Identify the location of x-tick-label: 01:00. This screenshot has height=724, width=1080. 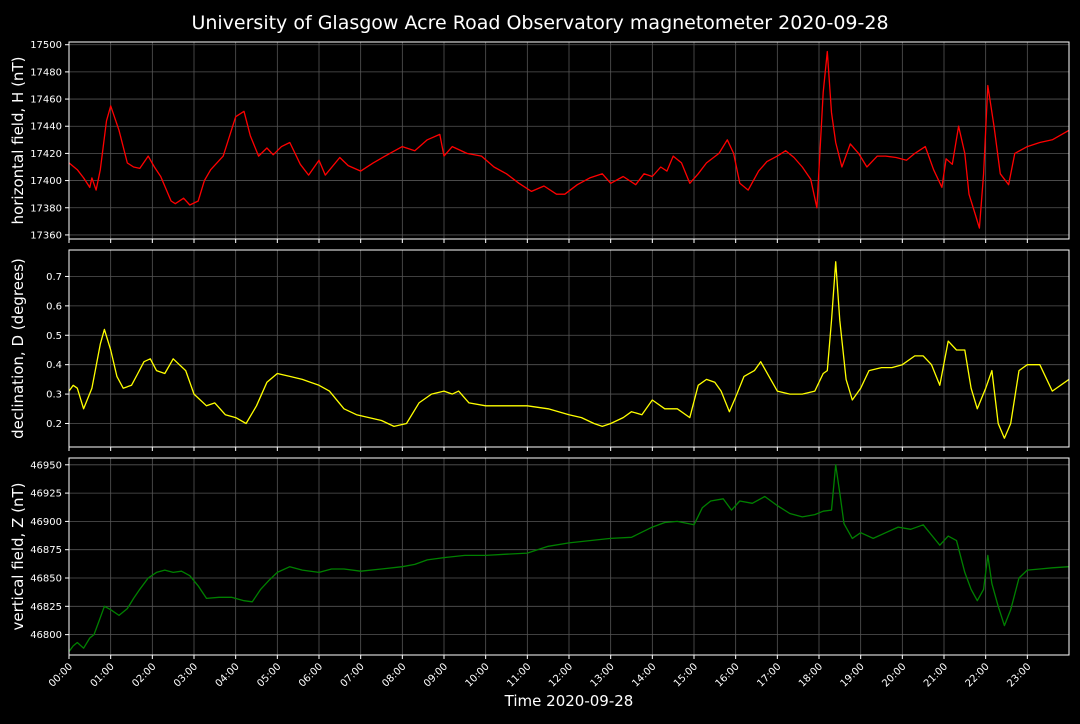
(103, 675).